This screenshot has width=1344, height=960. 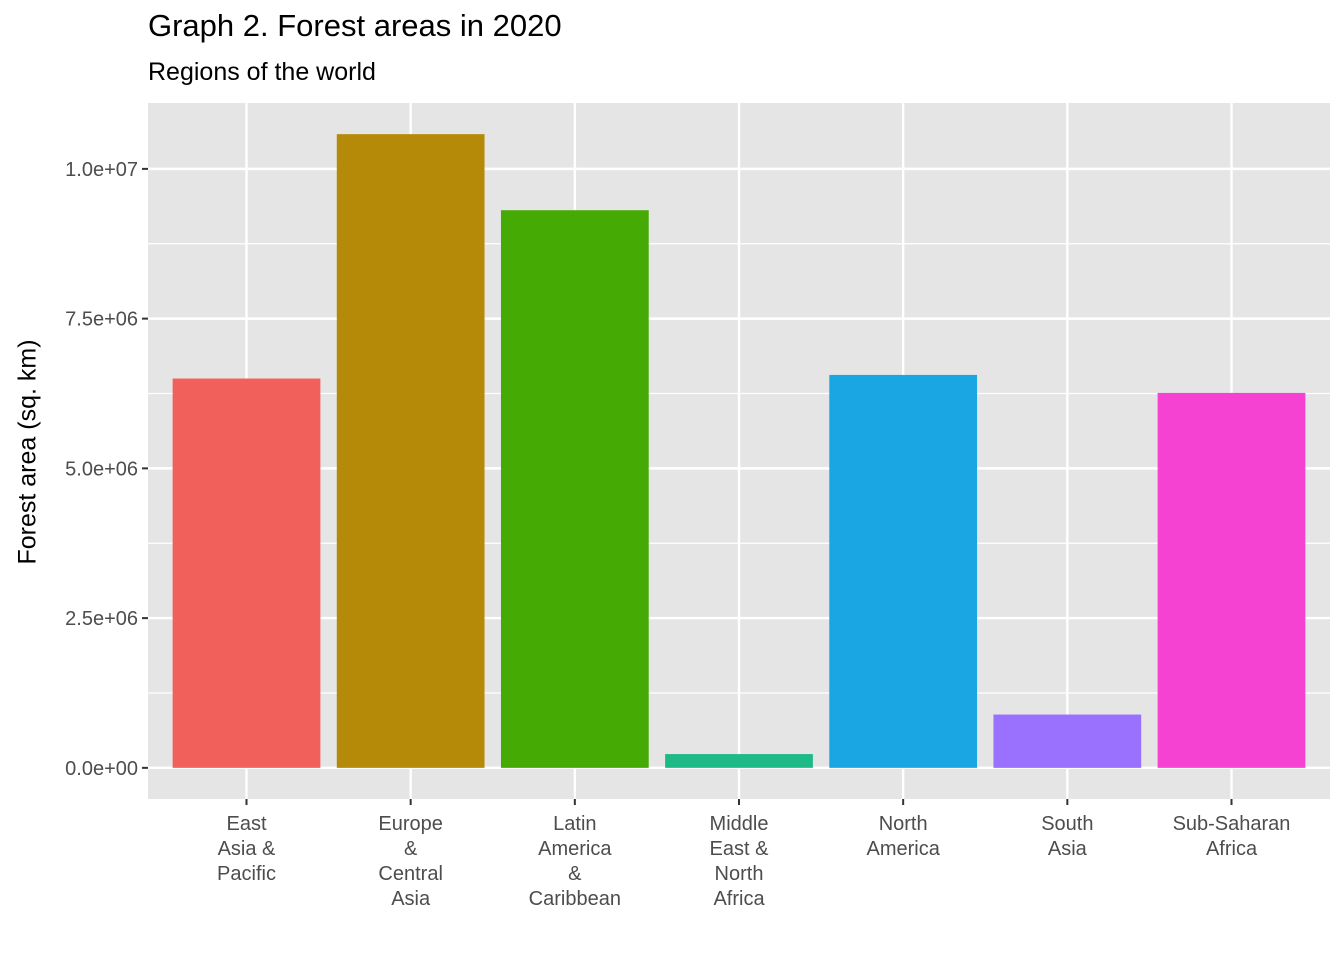 What do you see at coordinates (262, 72) in the screenshot?
I see `chart-subtitle: Regions of the world` at bounding box center [262, 72].